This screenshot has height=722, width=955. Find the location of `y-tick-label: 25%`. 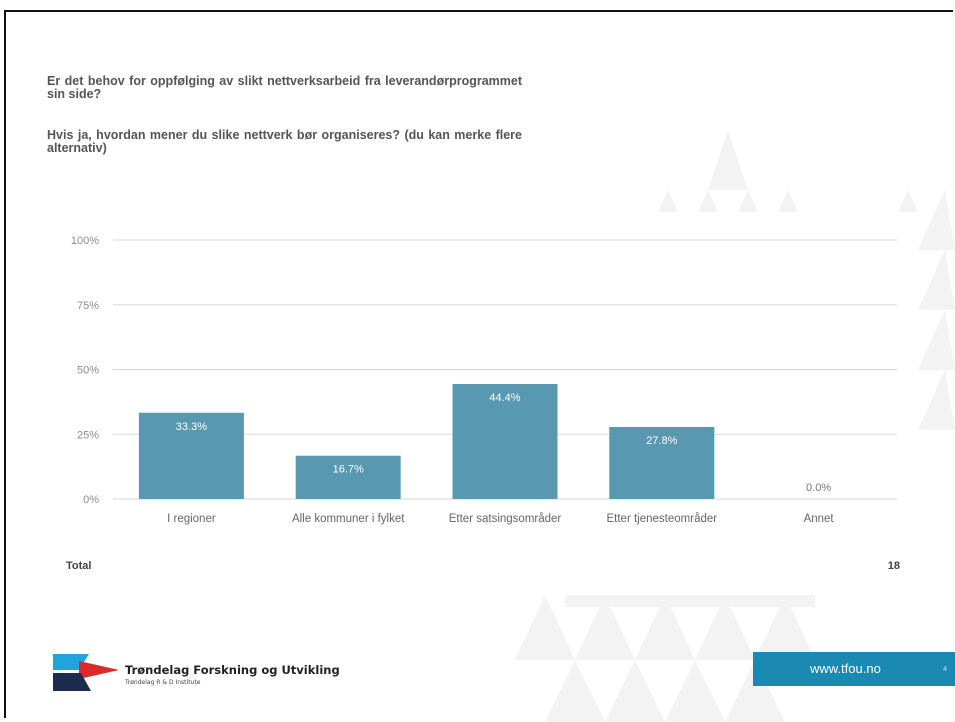

y-tick-label: 25% is located at coordinates (88, 435).